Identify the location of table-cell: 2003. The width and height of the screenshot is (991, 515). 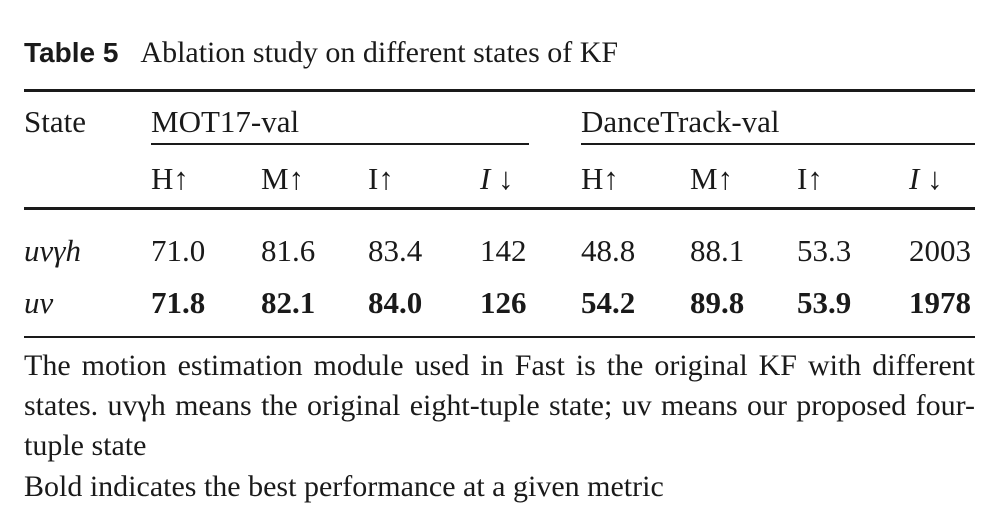
(940, 250).